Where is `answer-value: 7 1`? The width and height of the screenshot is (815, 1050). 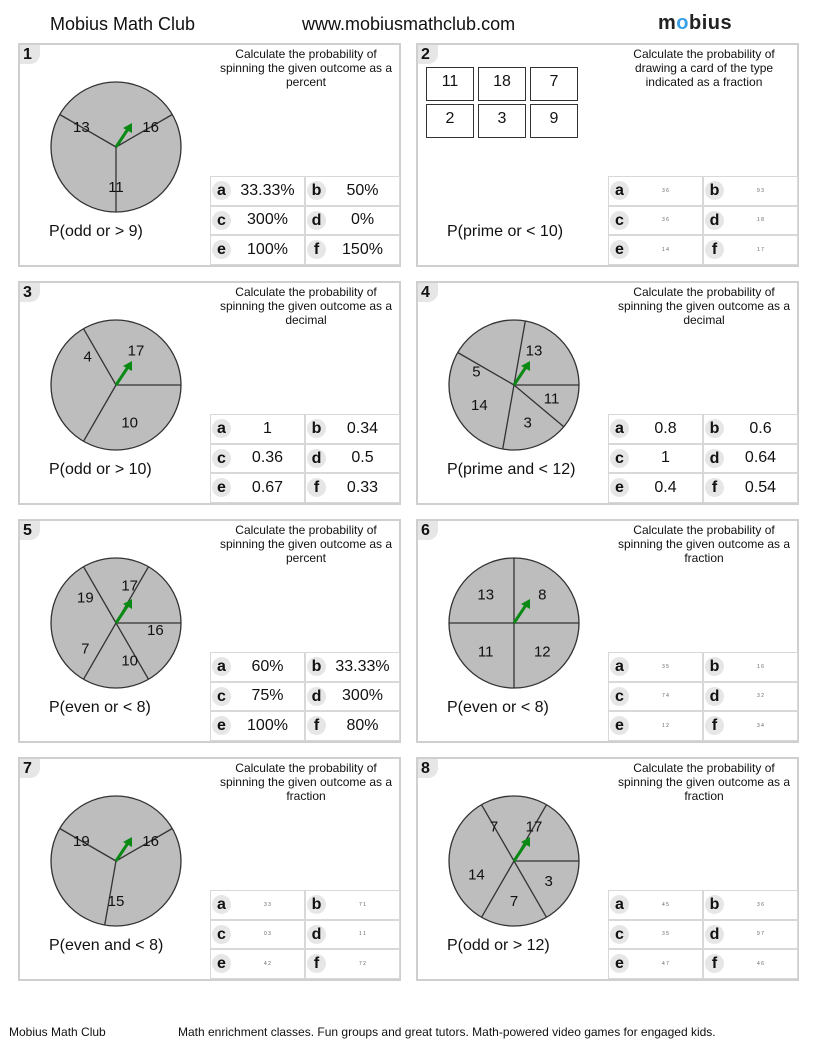 answer-value: 7 1 is located at coordinates (362, 904).